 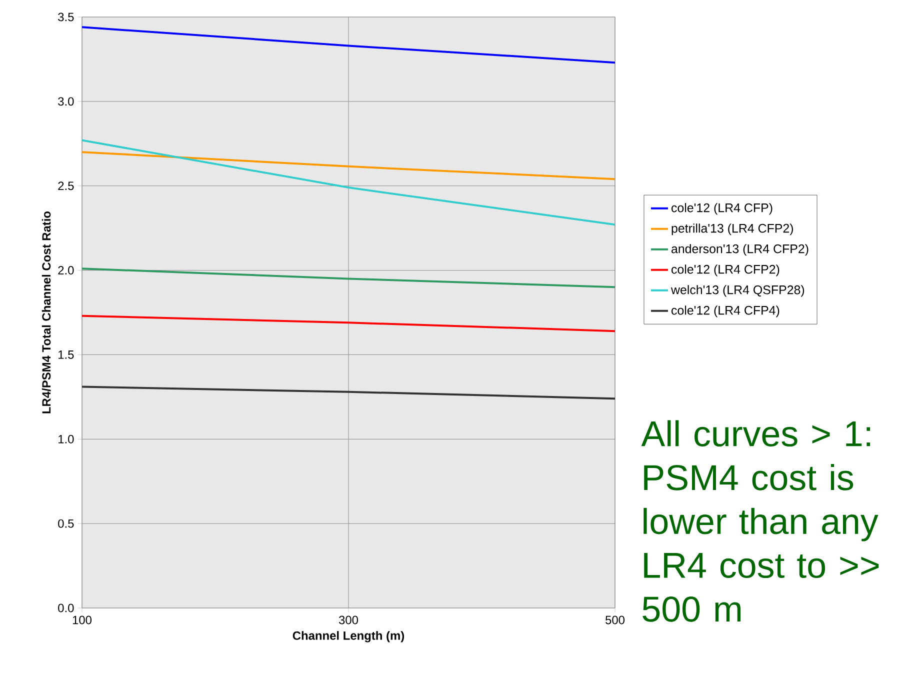 I want to click on legend-label: welch'13 (LR4 QSFP28), so click(x=737, y=291).